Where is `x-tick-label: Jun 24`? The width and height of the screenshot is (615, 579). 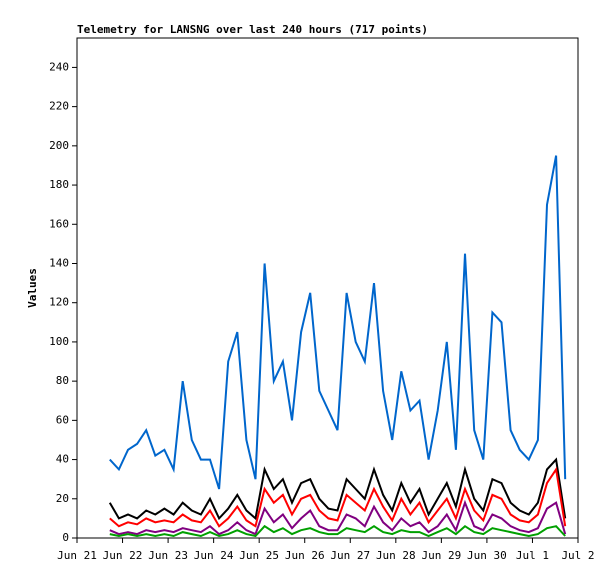 x-tick-label: Jun 24 is located at coordinates (214, 555).